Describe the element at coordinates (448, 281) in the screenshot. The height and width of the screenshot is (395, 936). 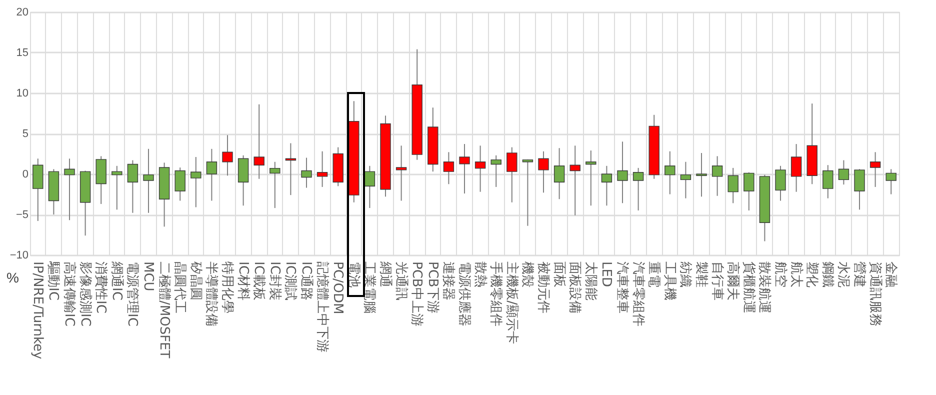
I see `x-tick-label: 連接器` at that location.